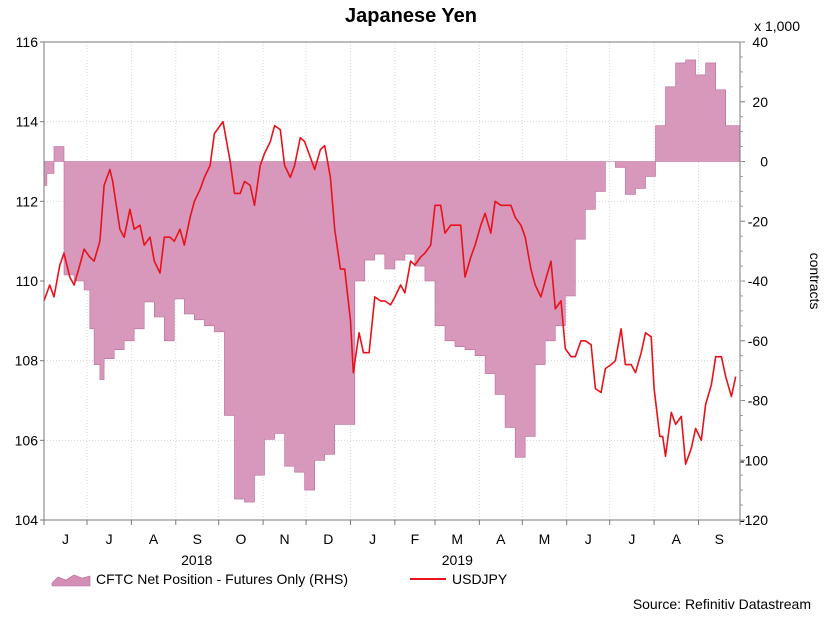 The width and height of the screenshot is (826, 617). Describe the element at coordinates (27, 201) in the screenshot. I see `left-tick-label: 112` at that location.